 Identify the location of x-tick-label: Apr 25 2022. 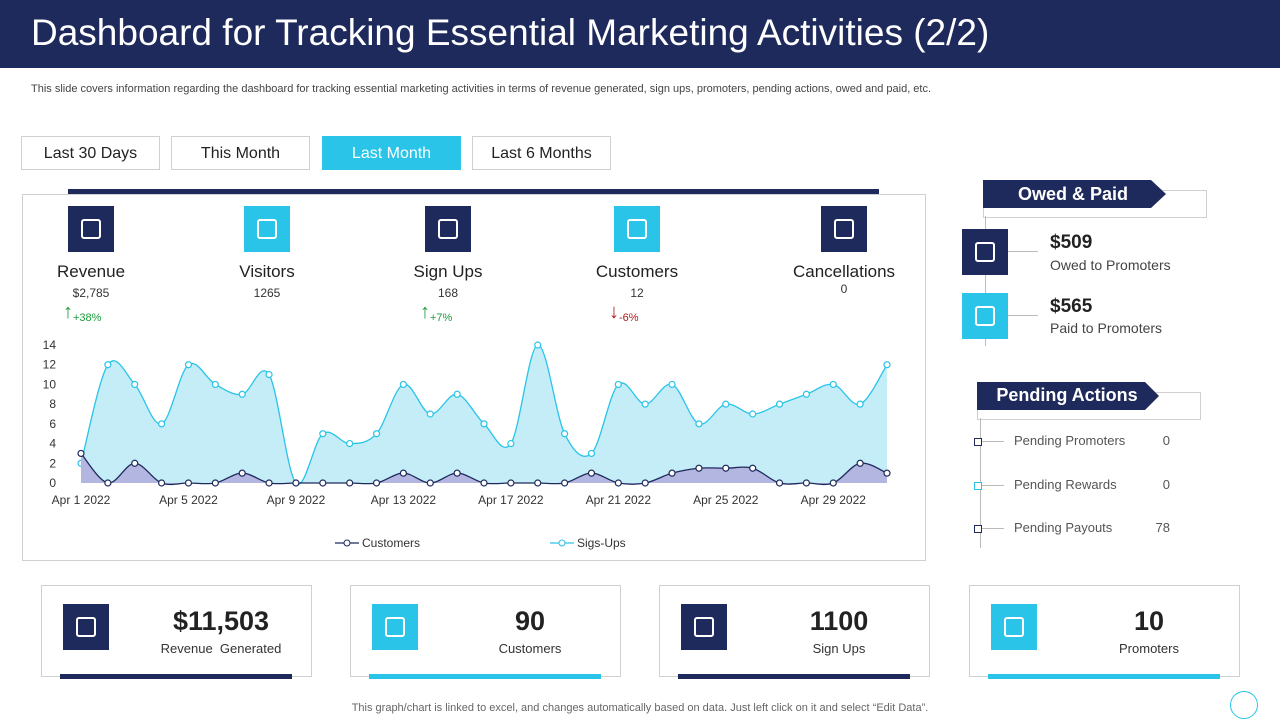
(726, 500).